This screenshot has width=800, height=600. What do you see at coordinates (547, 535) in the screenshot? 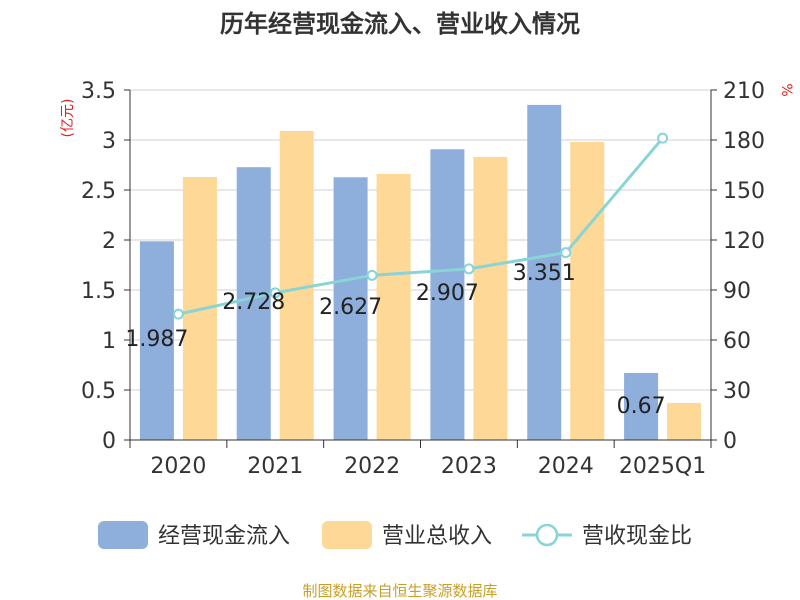
I see `legend-swatch-ratio-marker` at bounding box center [547, 535].